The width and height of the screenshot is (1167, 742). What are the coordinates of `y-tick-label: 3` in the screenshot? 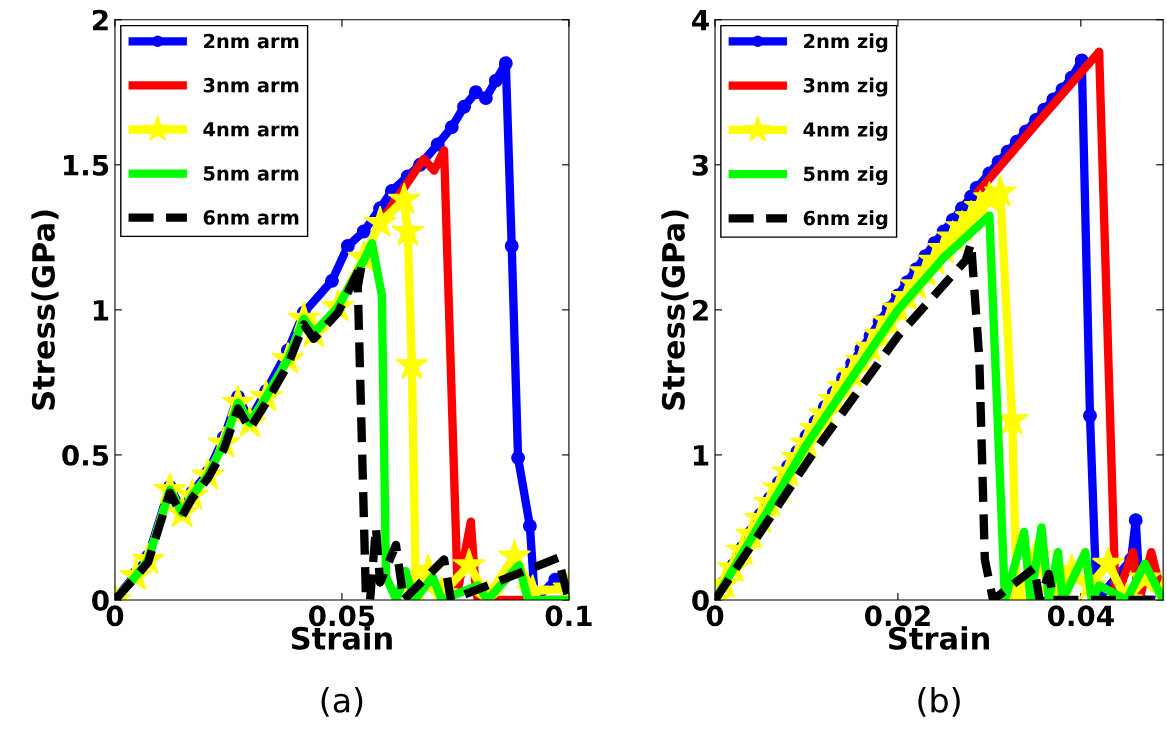 It's located at (700, 165).